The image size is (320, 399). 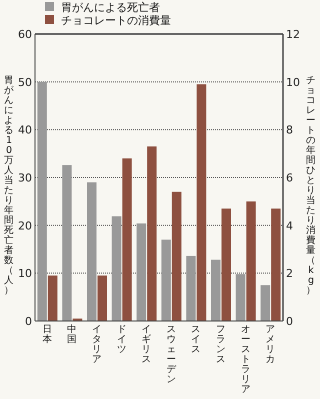 I want to click on x-tick-label: 中国, so click(x=72, y=334).